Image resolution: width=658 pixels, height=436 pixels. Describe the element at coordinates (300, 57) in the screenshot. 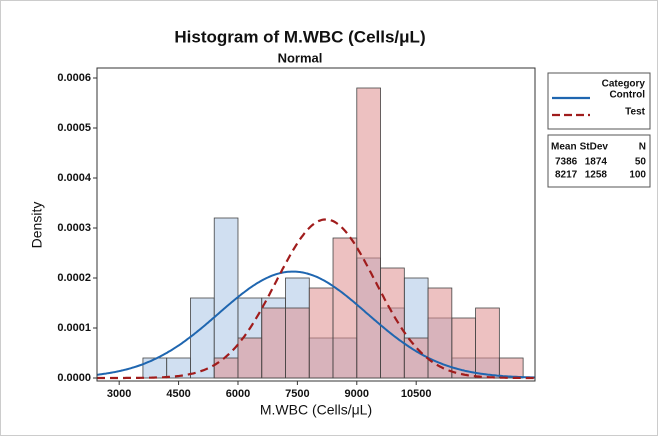

I see `chart-subtitle: Normal` at that location.